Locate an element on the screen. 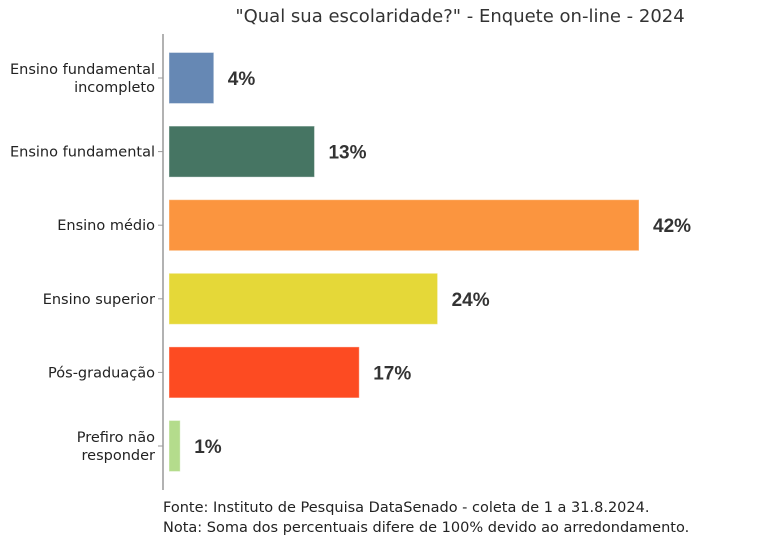 The width and height of the screenshot is (768, 546). data-label: 17% is located at coordinates (392, 373).